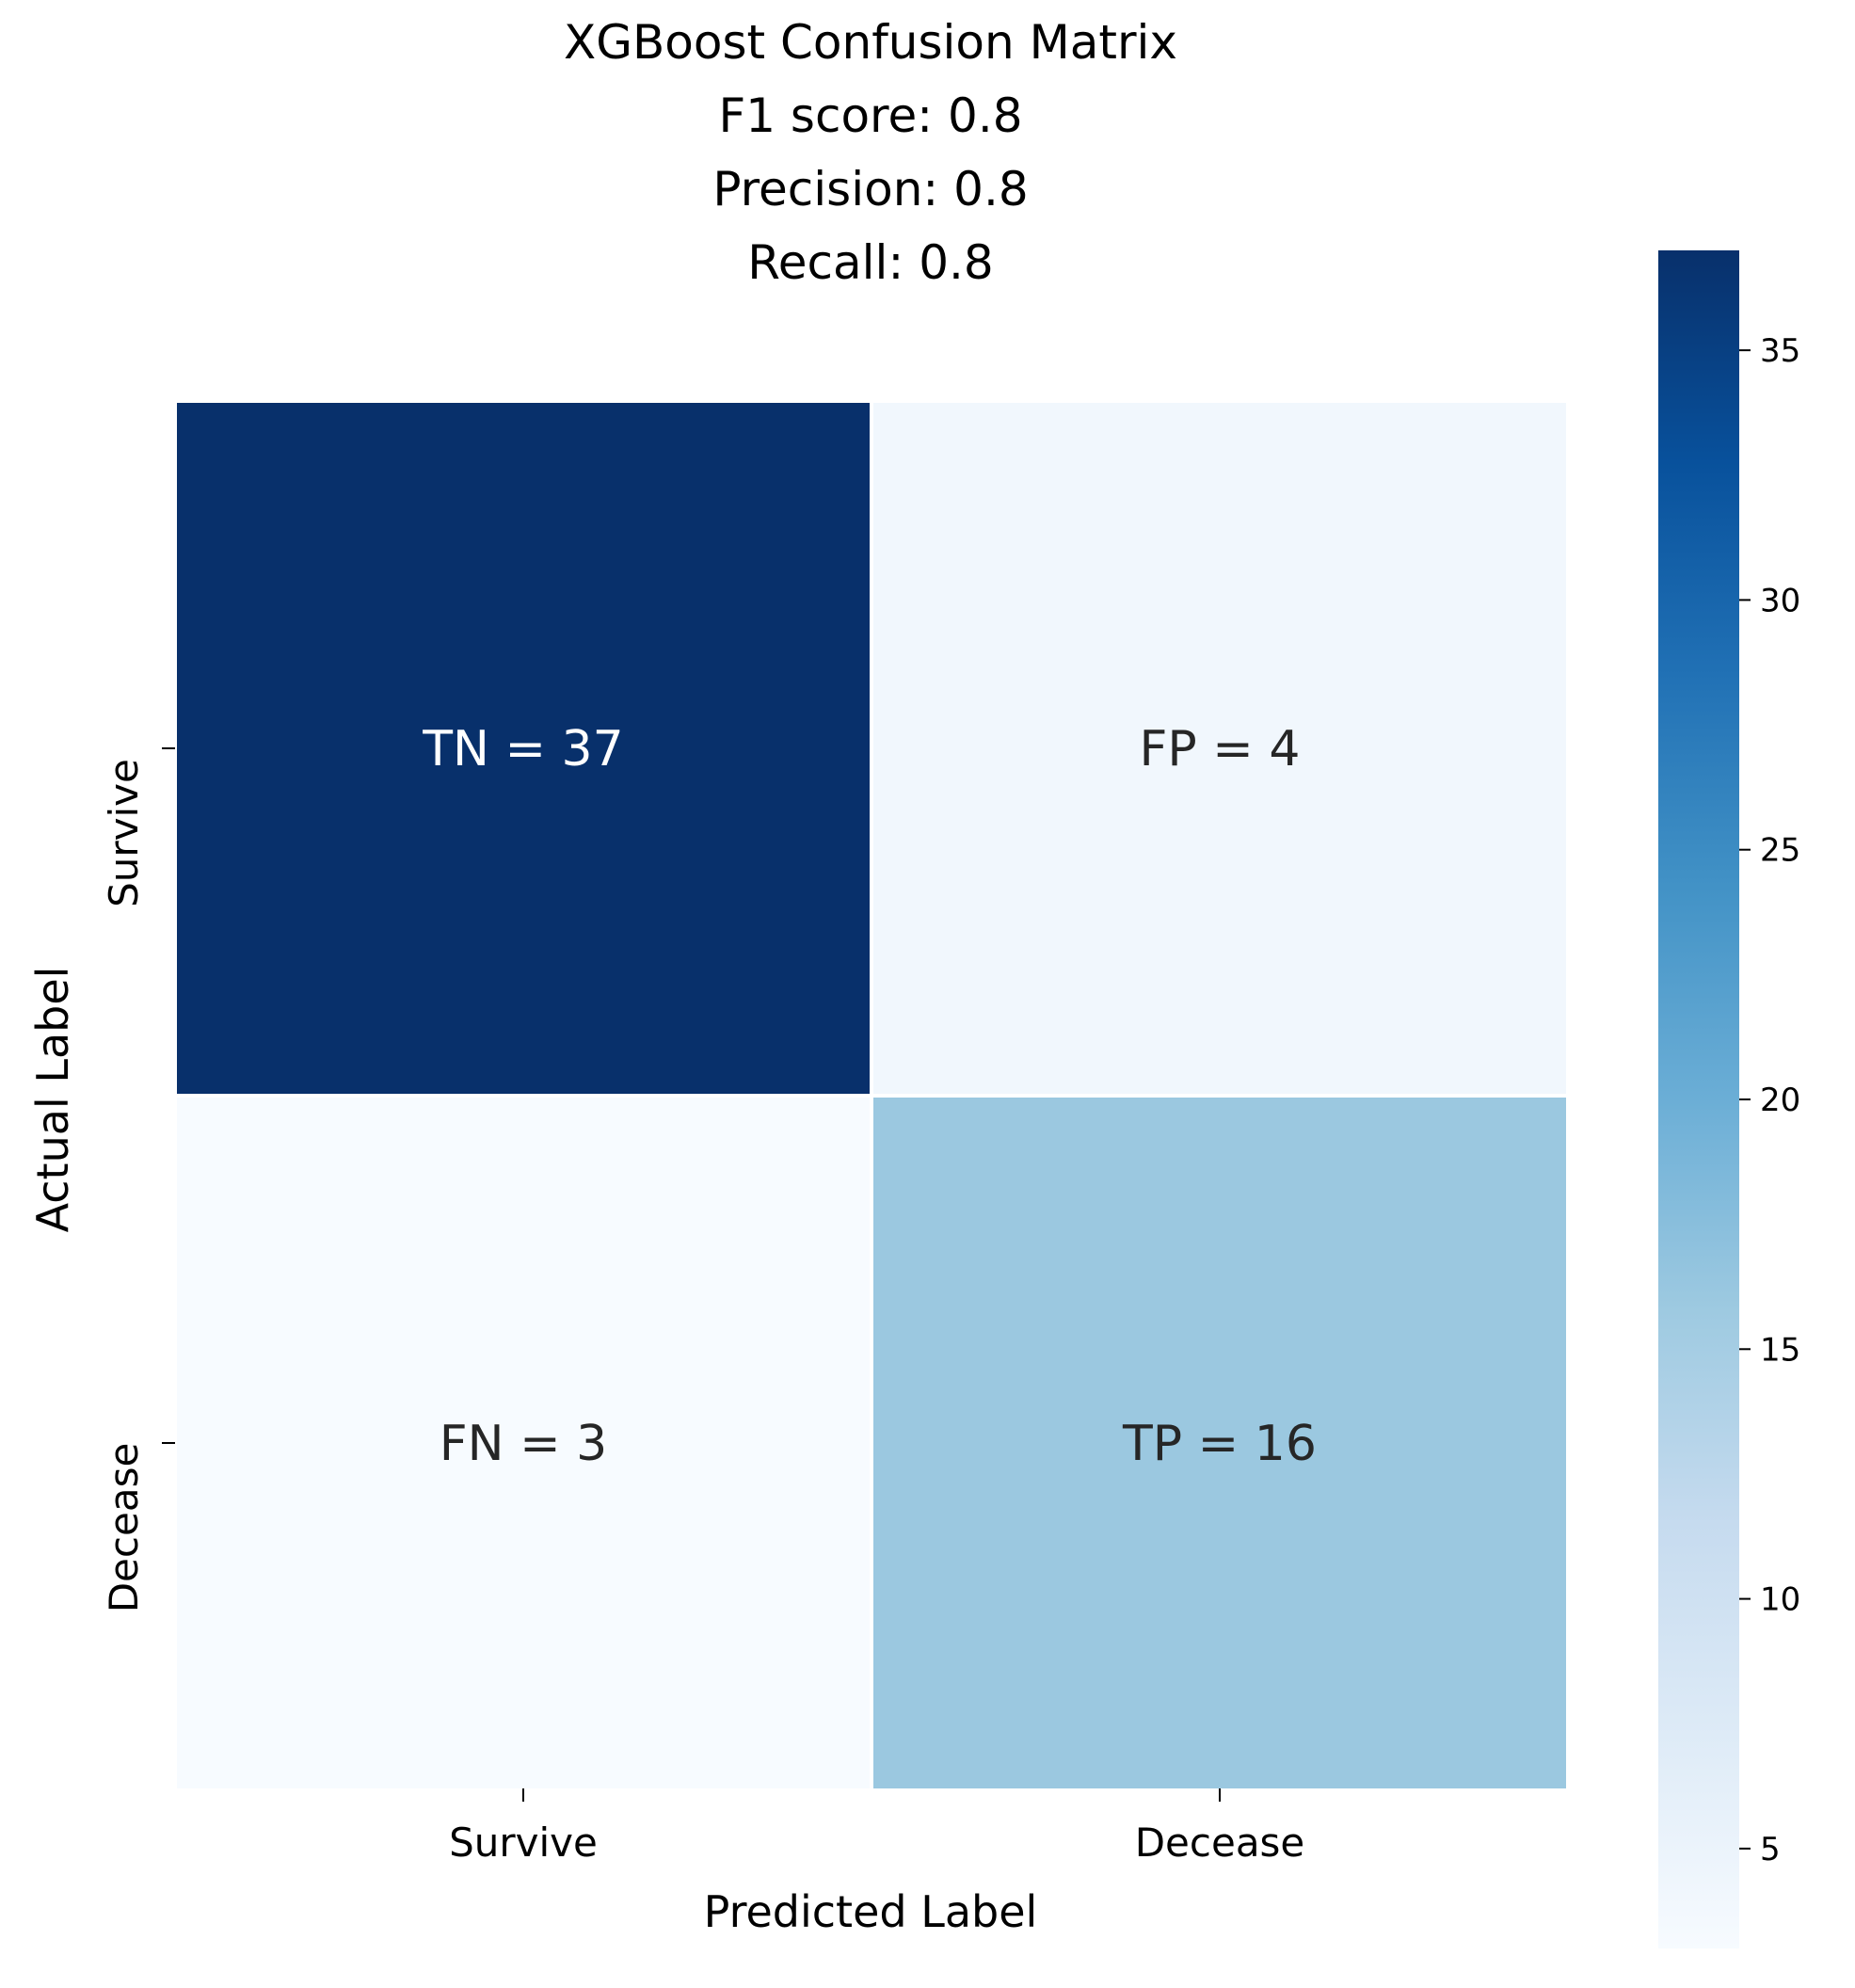 The width and height of the screenshot is (1855, 1988). What do you see at coordinates (1698, 1099) in the screenshot?
I see `colorbar` at bounding box center [1698, 1099].